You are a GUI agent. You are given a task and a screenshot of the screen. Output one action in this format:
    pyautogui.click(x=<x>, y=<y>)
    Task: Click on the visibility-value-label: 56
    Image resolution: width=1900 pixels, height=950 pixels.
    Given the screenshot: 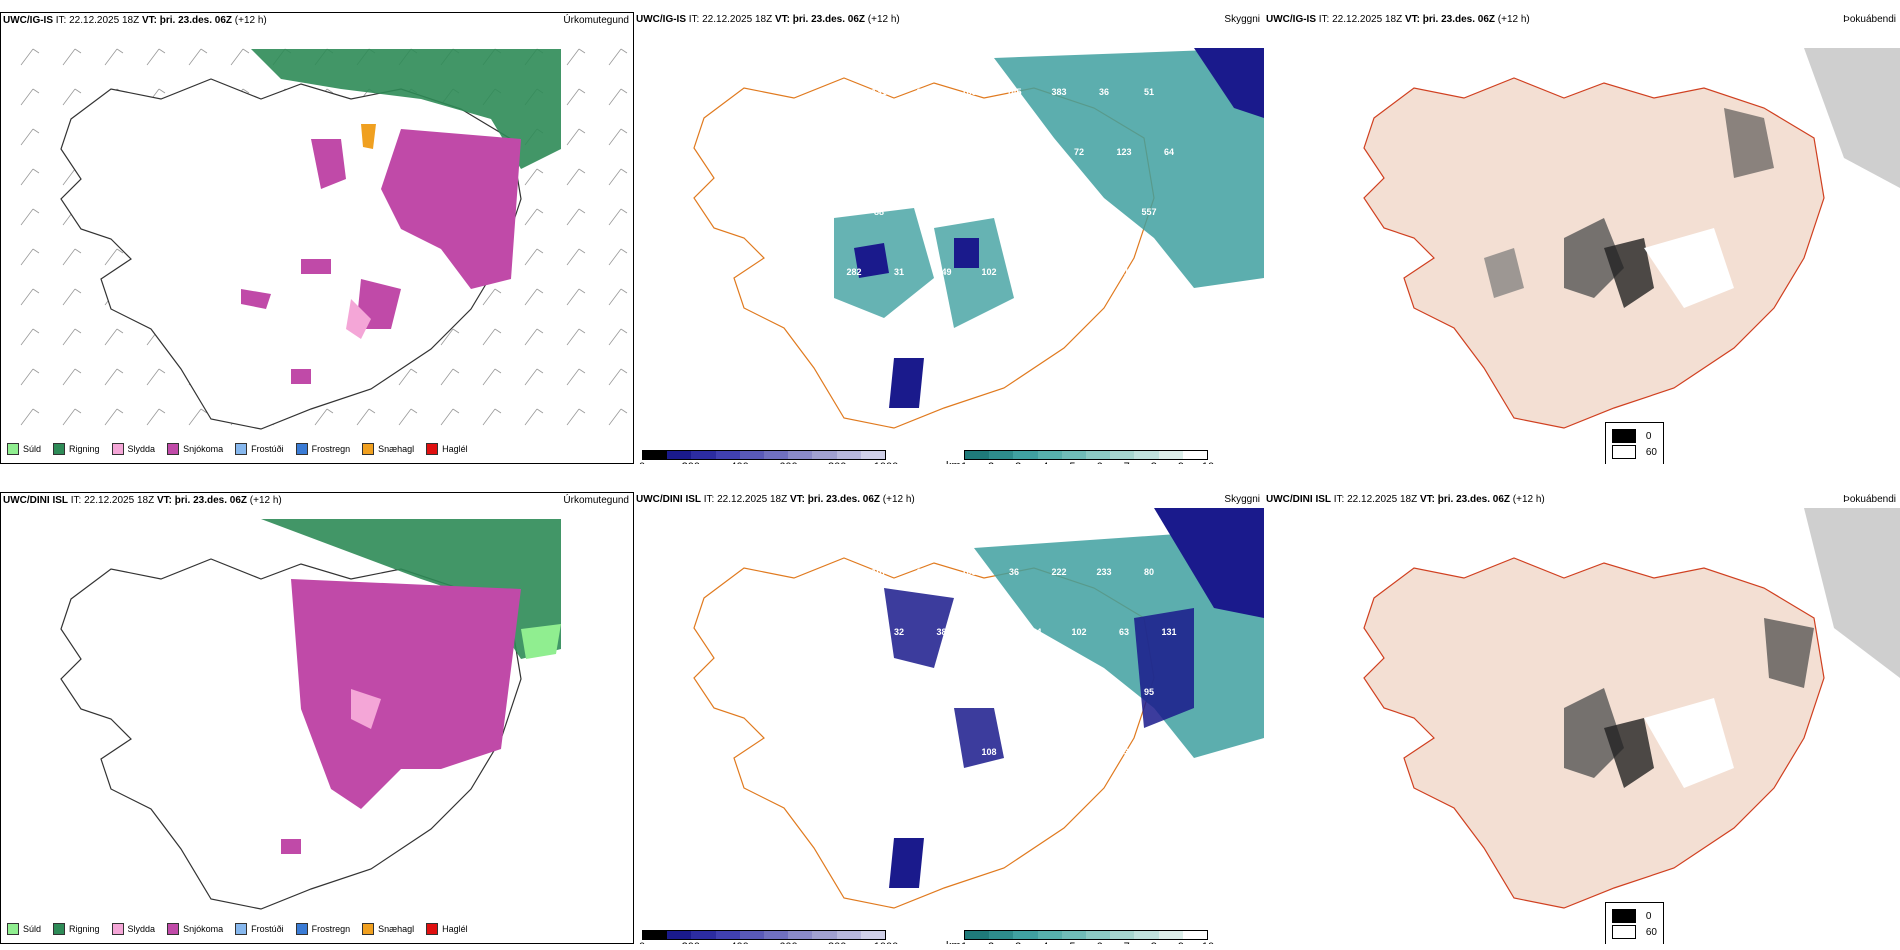 What is the action you would take?
    pyautogui.click(x=834, y=812)
    